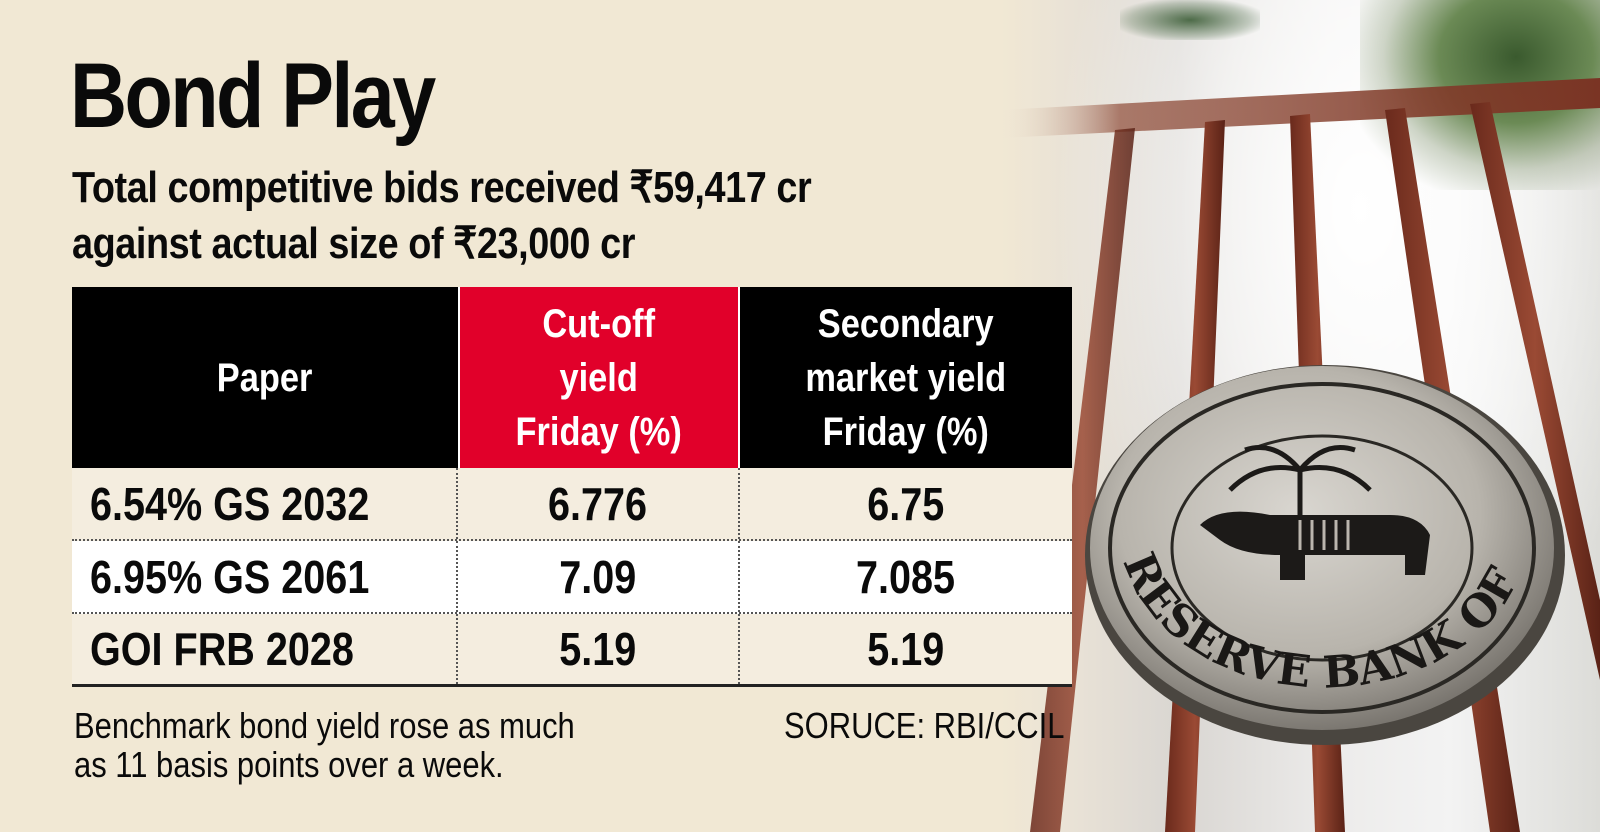  What do you see at coordinates (906, 576) in the screenshot?
I see `cell-secondary-yield: 7.085` at bounding box center [906, 576].